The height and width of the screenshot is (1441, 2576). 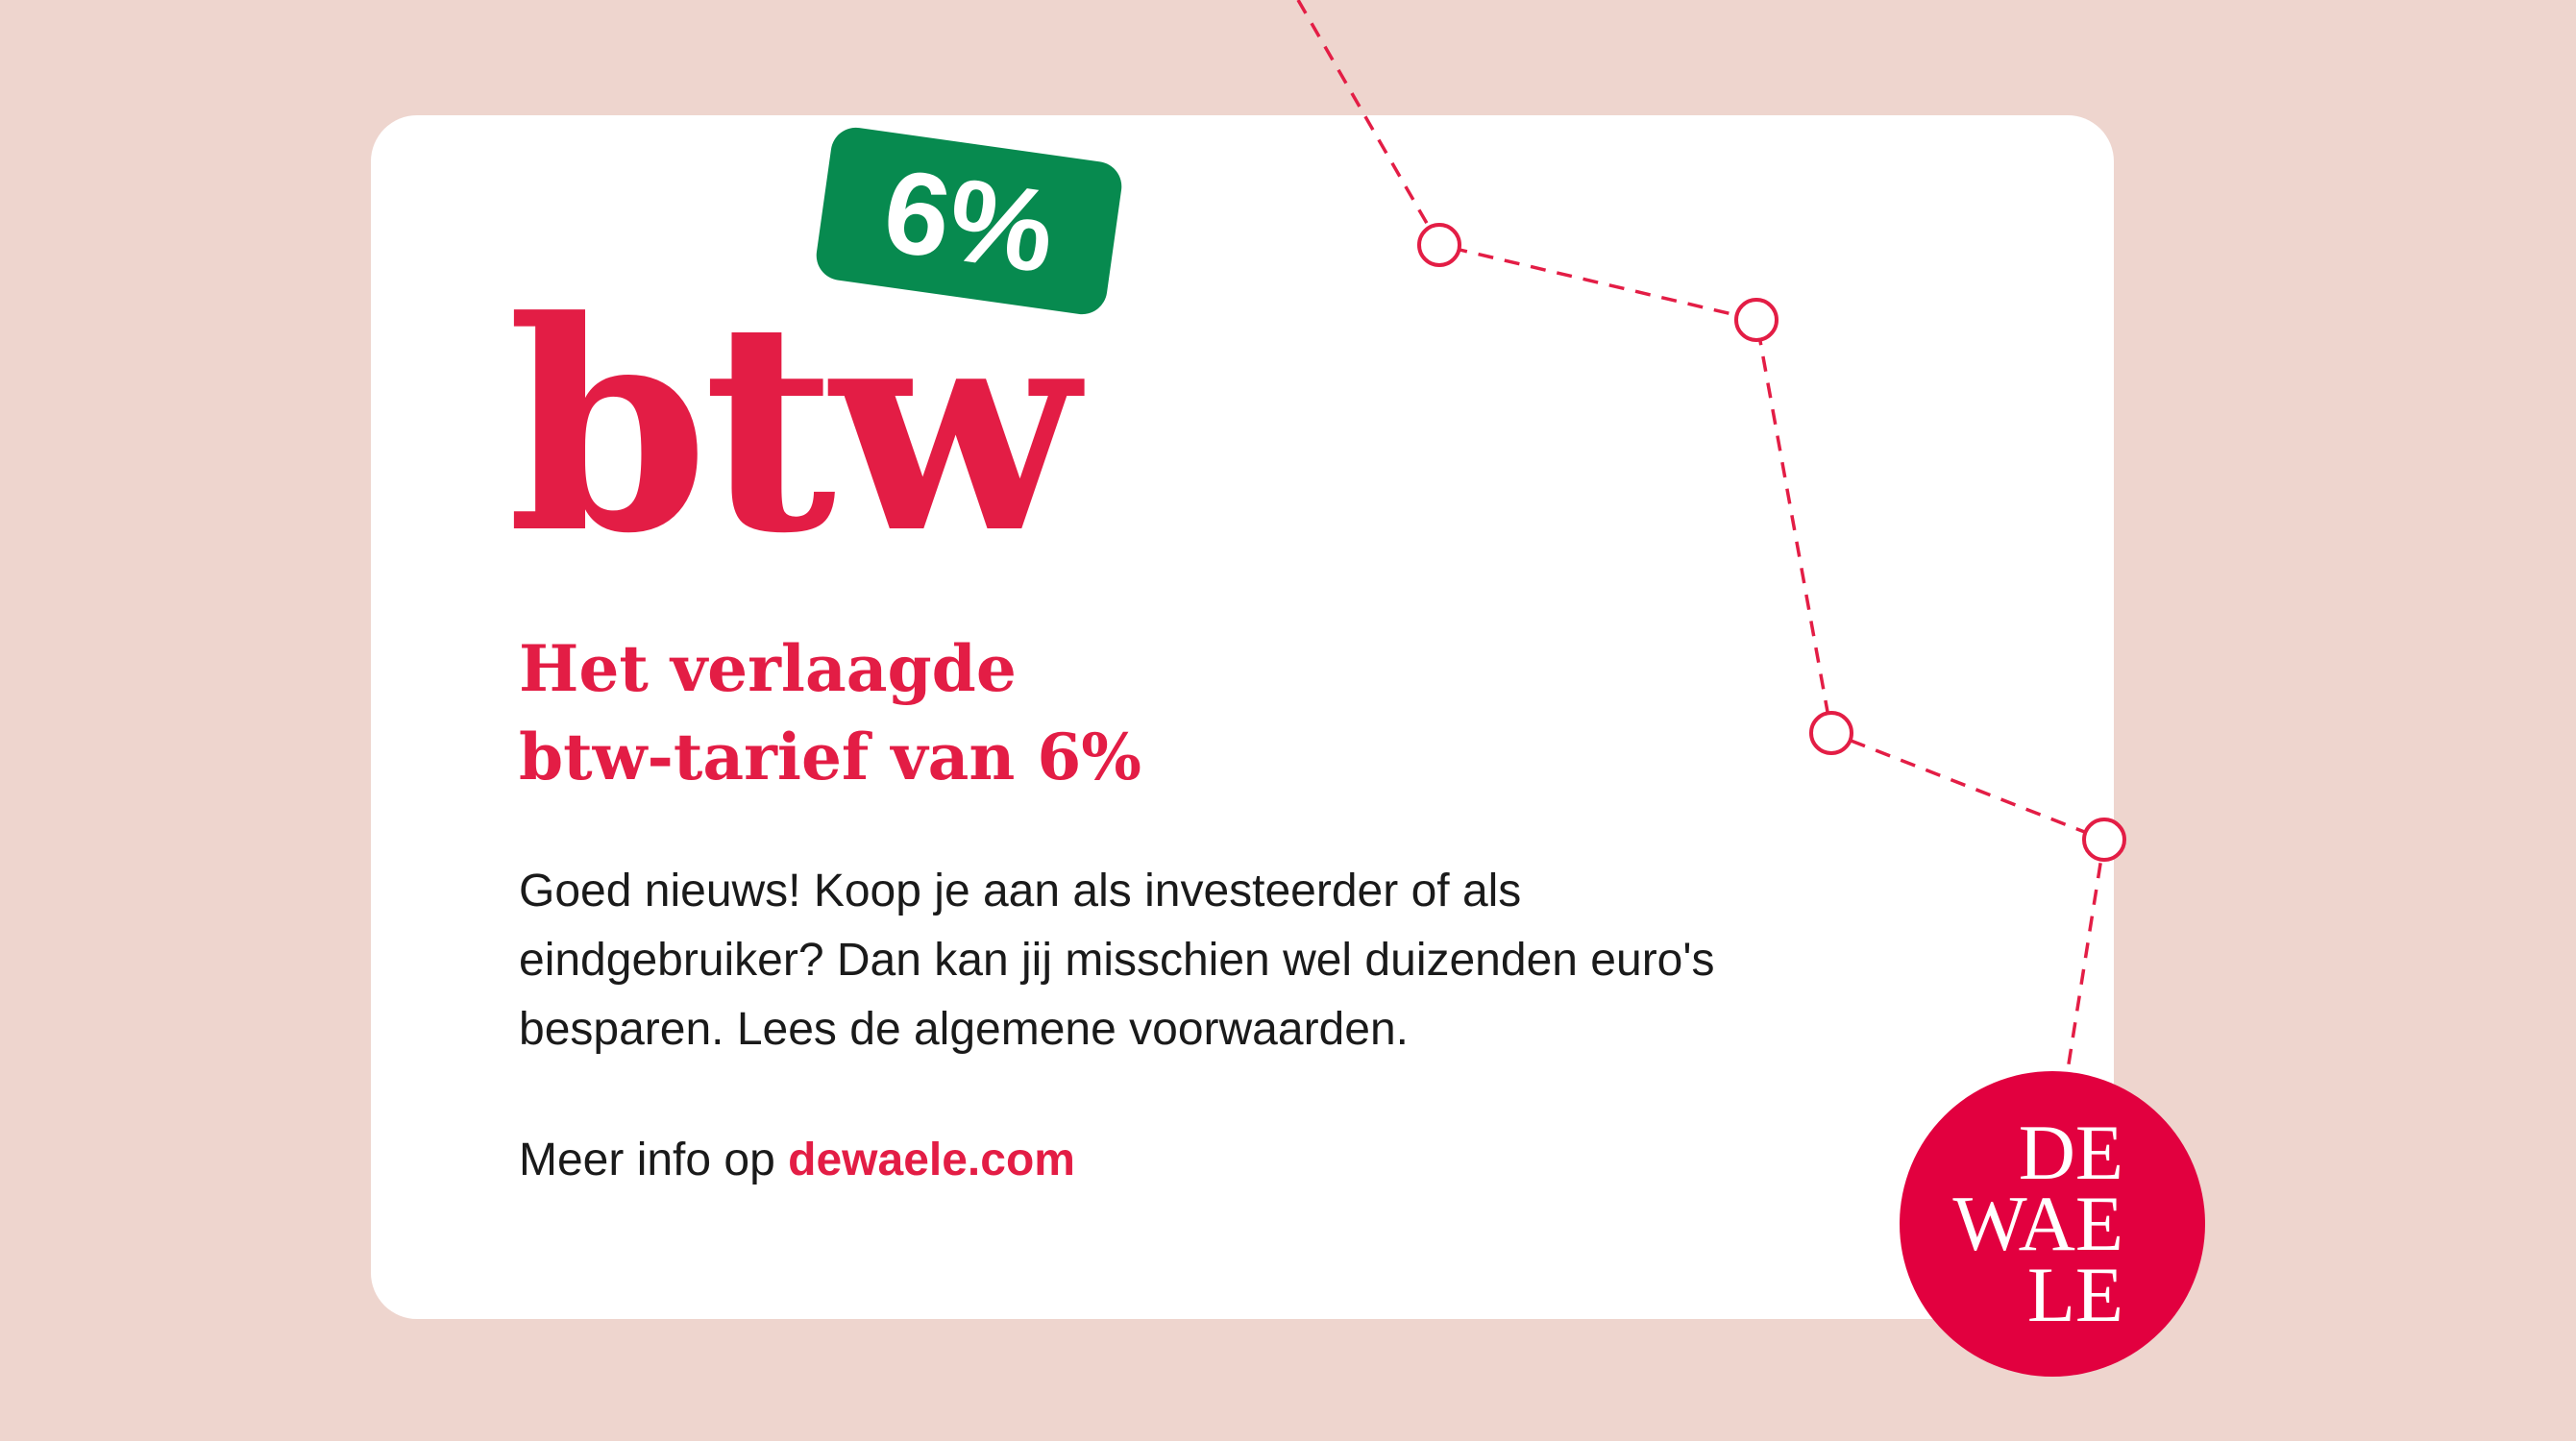 What do you see at coordinates (830, 757) in the screenshot?
I see `title-line-2: btw-tarief van 6%` at bounding box center [830, 757].